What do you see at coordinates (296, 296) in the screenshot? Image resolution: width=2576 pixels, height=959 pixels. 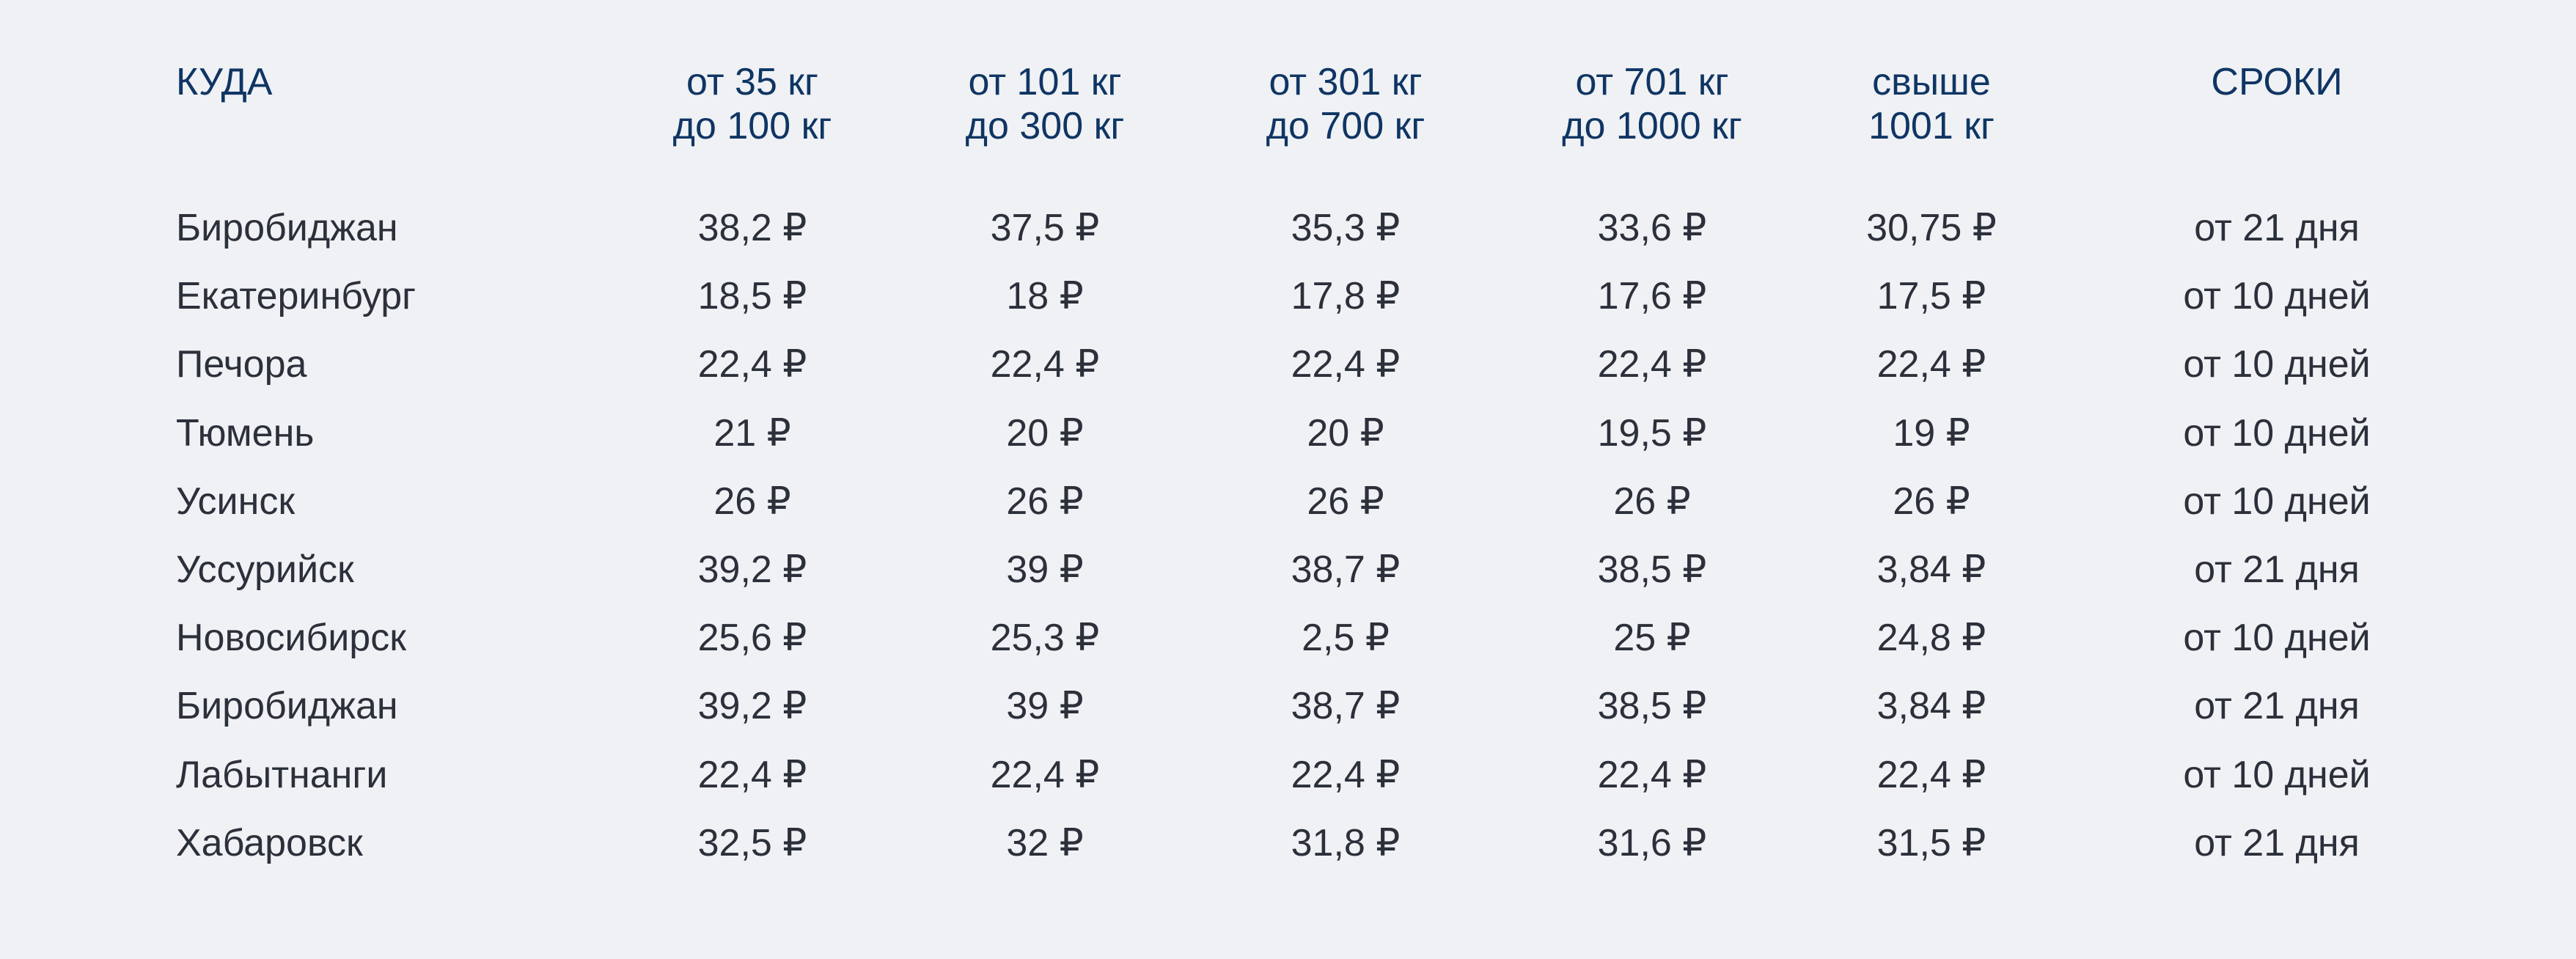 I see `city-cell: Екатеринбург` at bounding box center [296, 296].